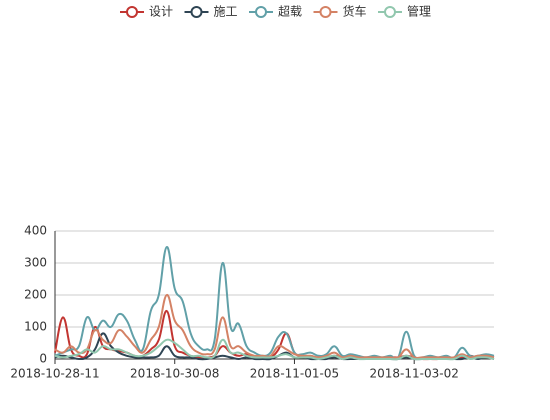 This screenshot has width=550, height=420. I want to click on y-tick-label: 200, so click(35, 295).